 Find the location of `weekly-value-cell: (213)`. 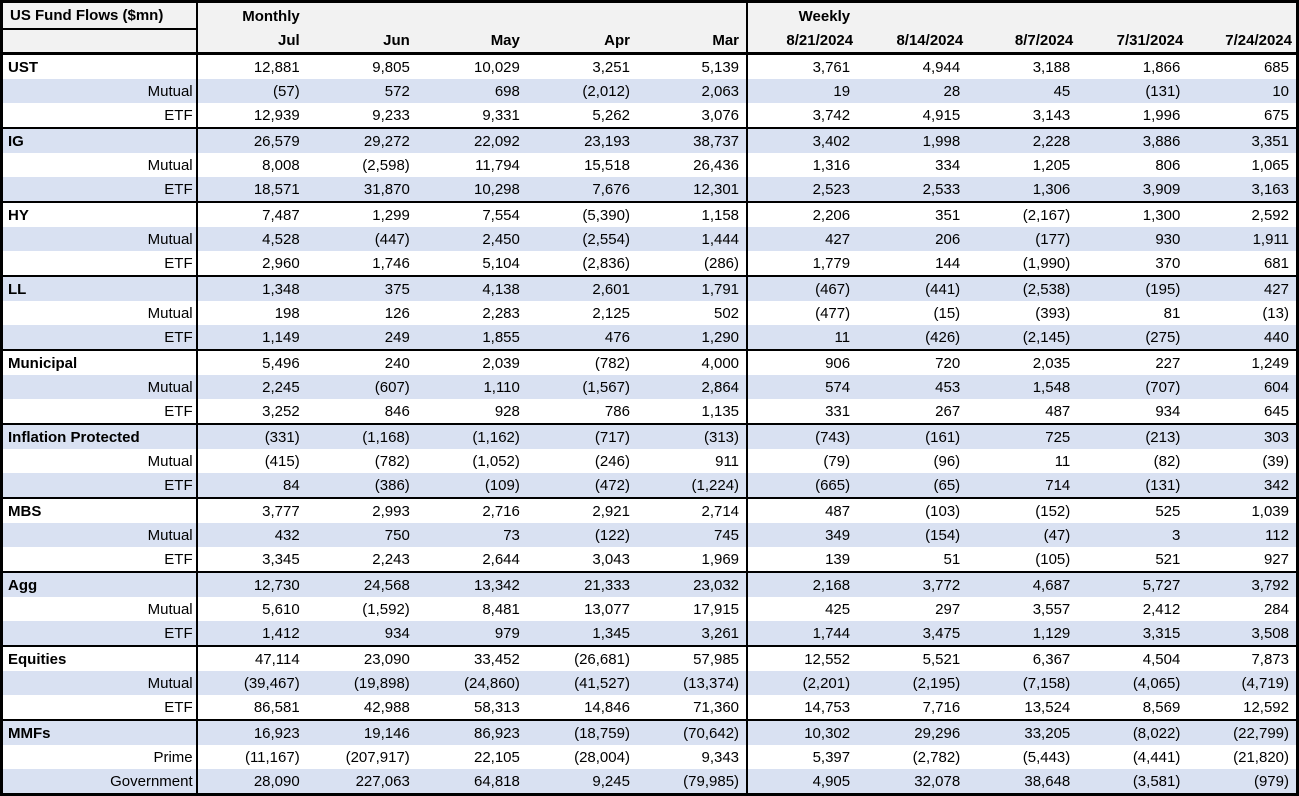

weekly-value-cell: (213) is located at coordinates (1132, 436).